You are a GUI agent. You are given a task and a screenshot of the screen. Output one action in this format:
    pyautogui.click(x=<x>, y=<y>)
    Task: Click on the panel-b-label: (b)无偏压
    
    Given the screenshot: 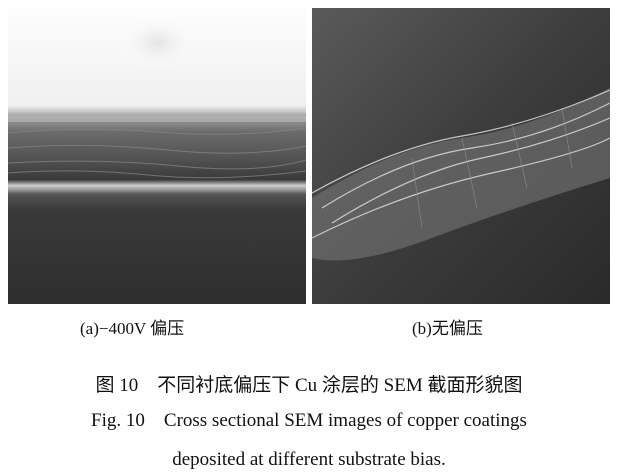 What is the action you would take?
    pyautogui.click(x=447, y=328)
    